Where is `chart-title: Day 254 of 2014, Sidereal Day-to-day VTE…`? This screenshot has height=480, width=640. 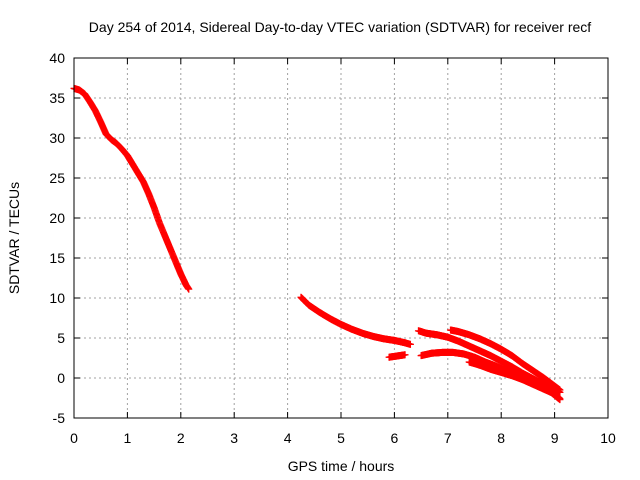 chart-title: Day 254 of 2014, Sidereal Day-to-day VTE… is located at coordinates (340, 27).